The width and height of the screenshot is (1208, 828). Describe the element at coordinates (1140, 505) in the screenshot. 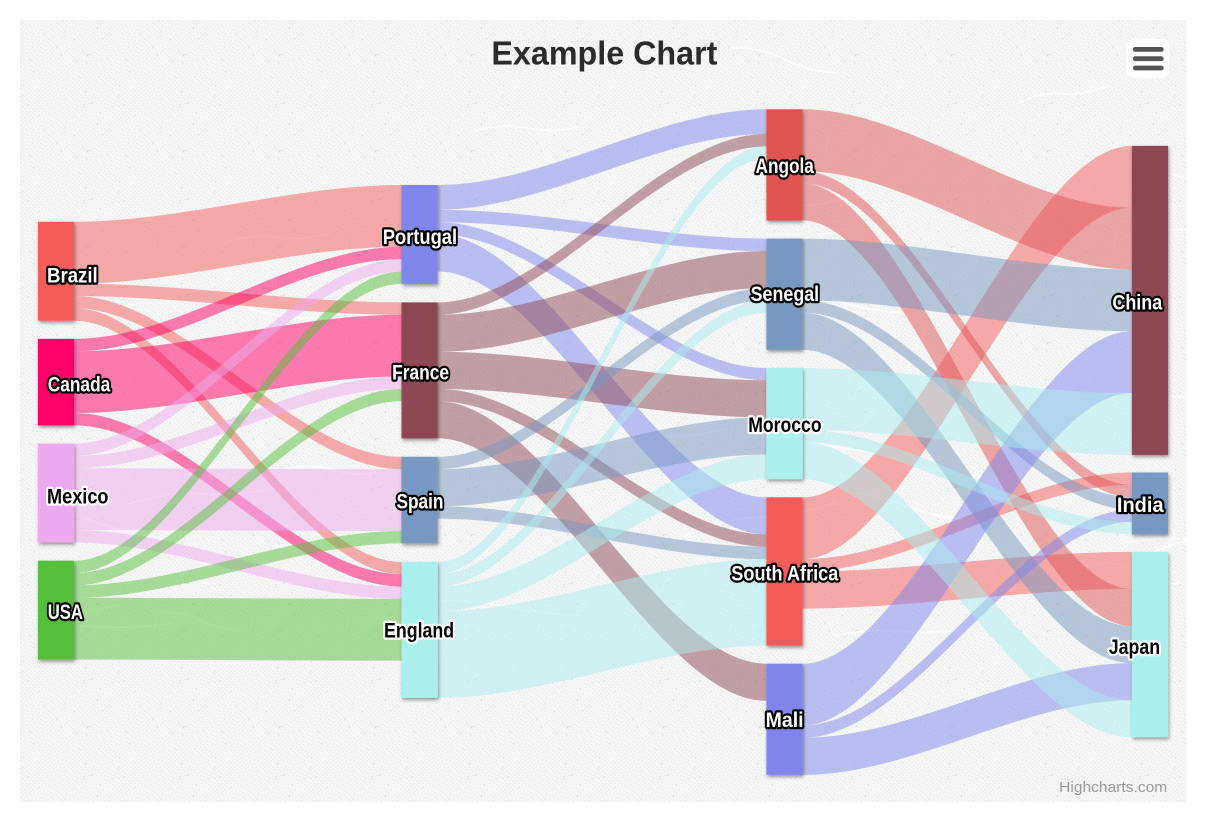

I see `svg-text: India` at that location.